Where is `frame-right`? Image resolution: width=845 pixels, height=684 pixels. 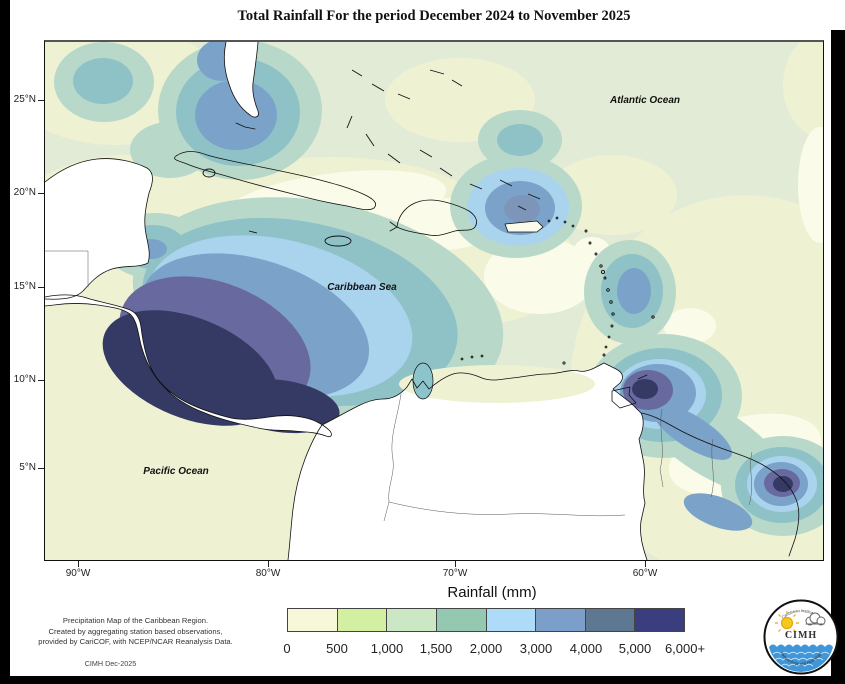 frame-right is located at coordinates (838, 353).